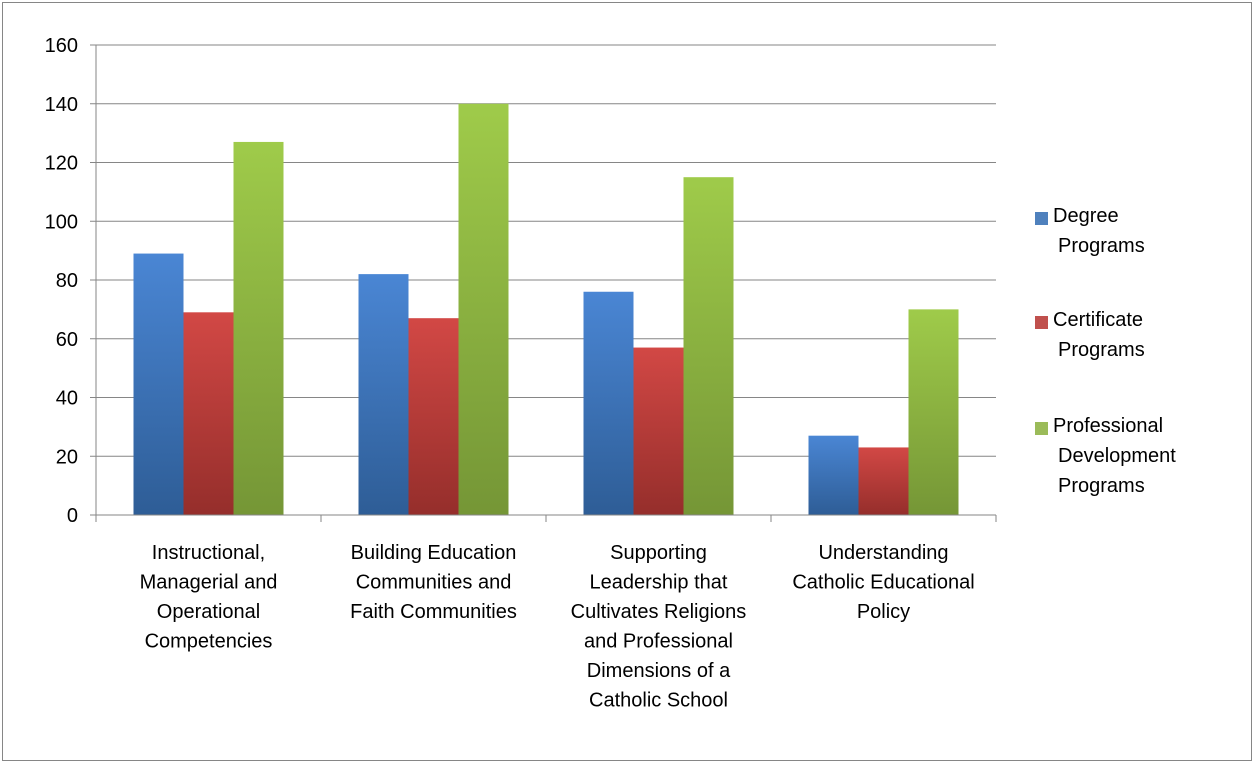  I want to click on x-category-label: Understanding Catholic Educational Policy, so click(883, 582).